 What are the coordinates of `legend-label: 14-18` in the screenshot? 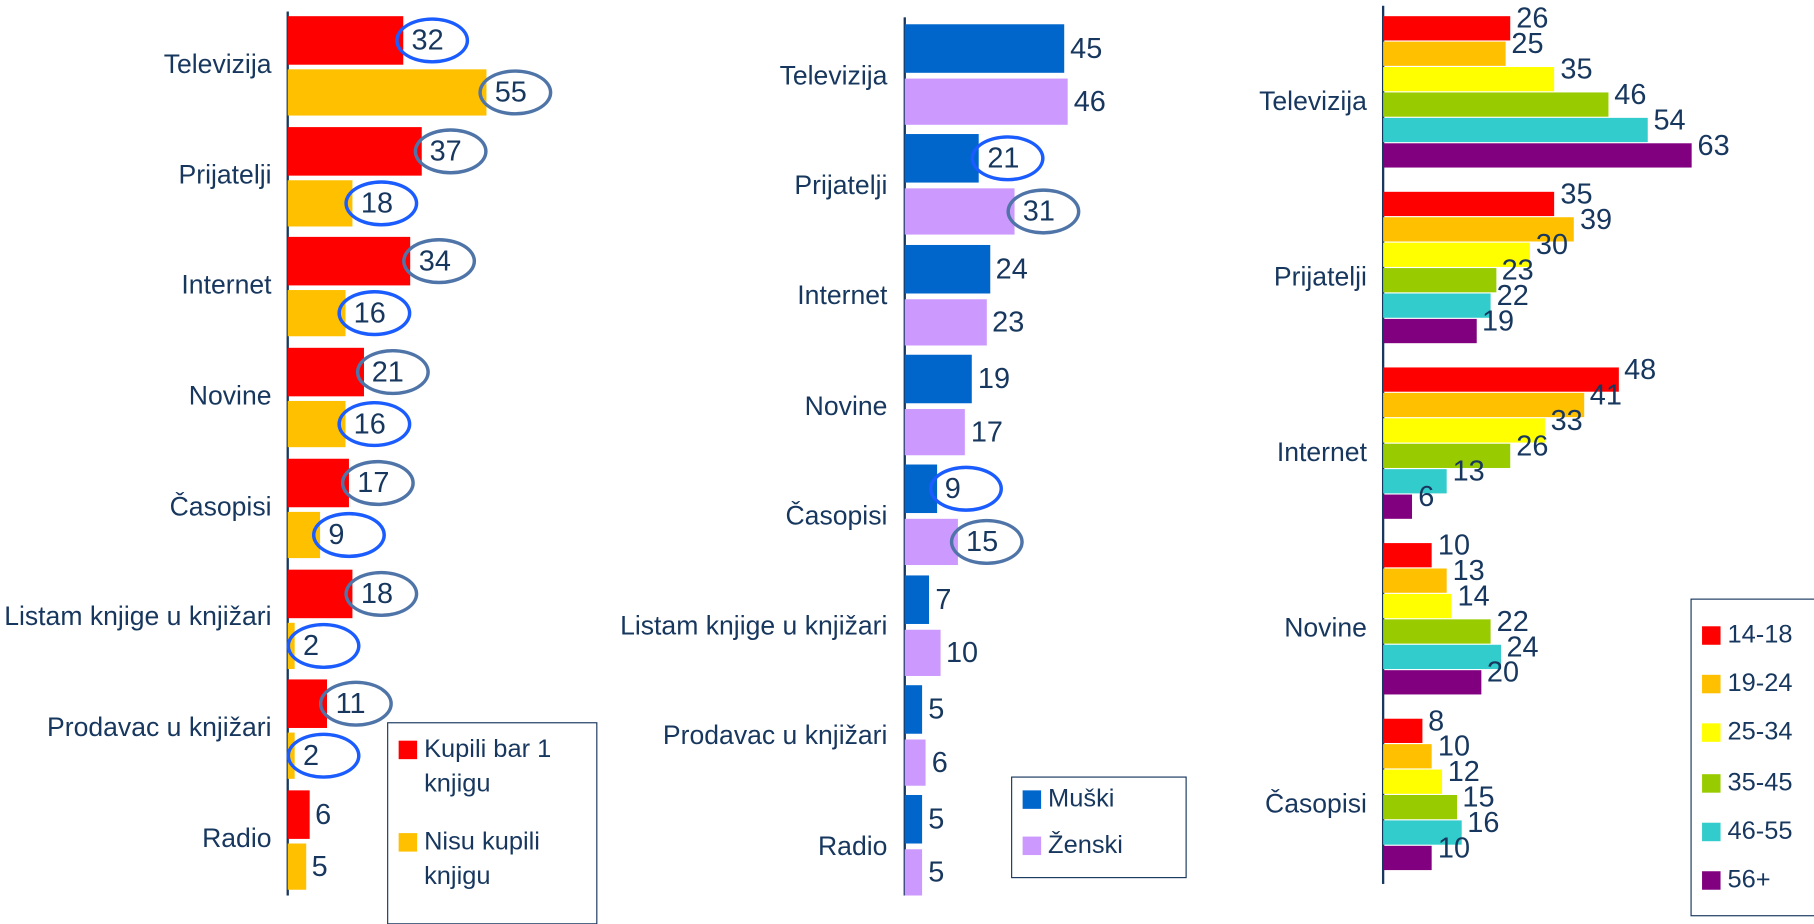 It's located at (1760, 634).